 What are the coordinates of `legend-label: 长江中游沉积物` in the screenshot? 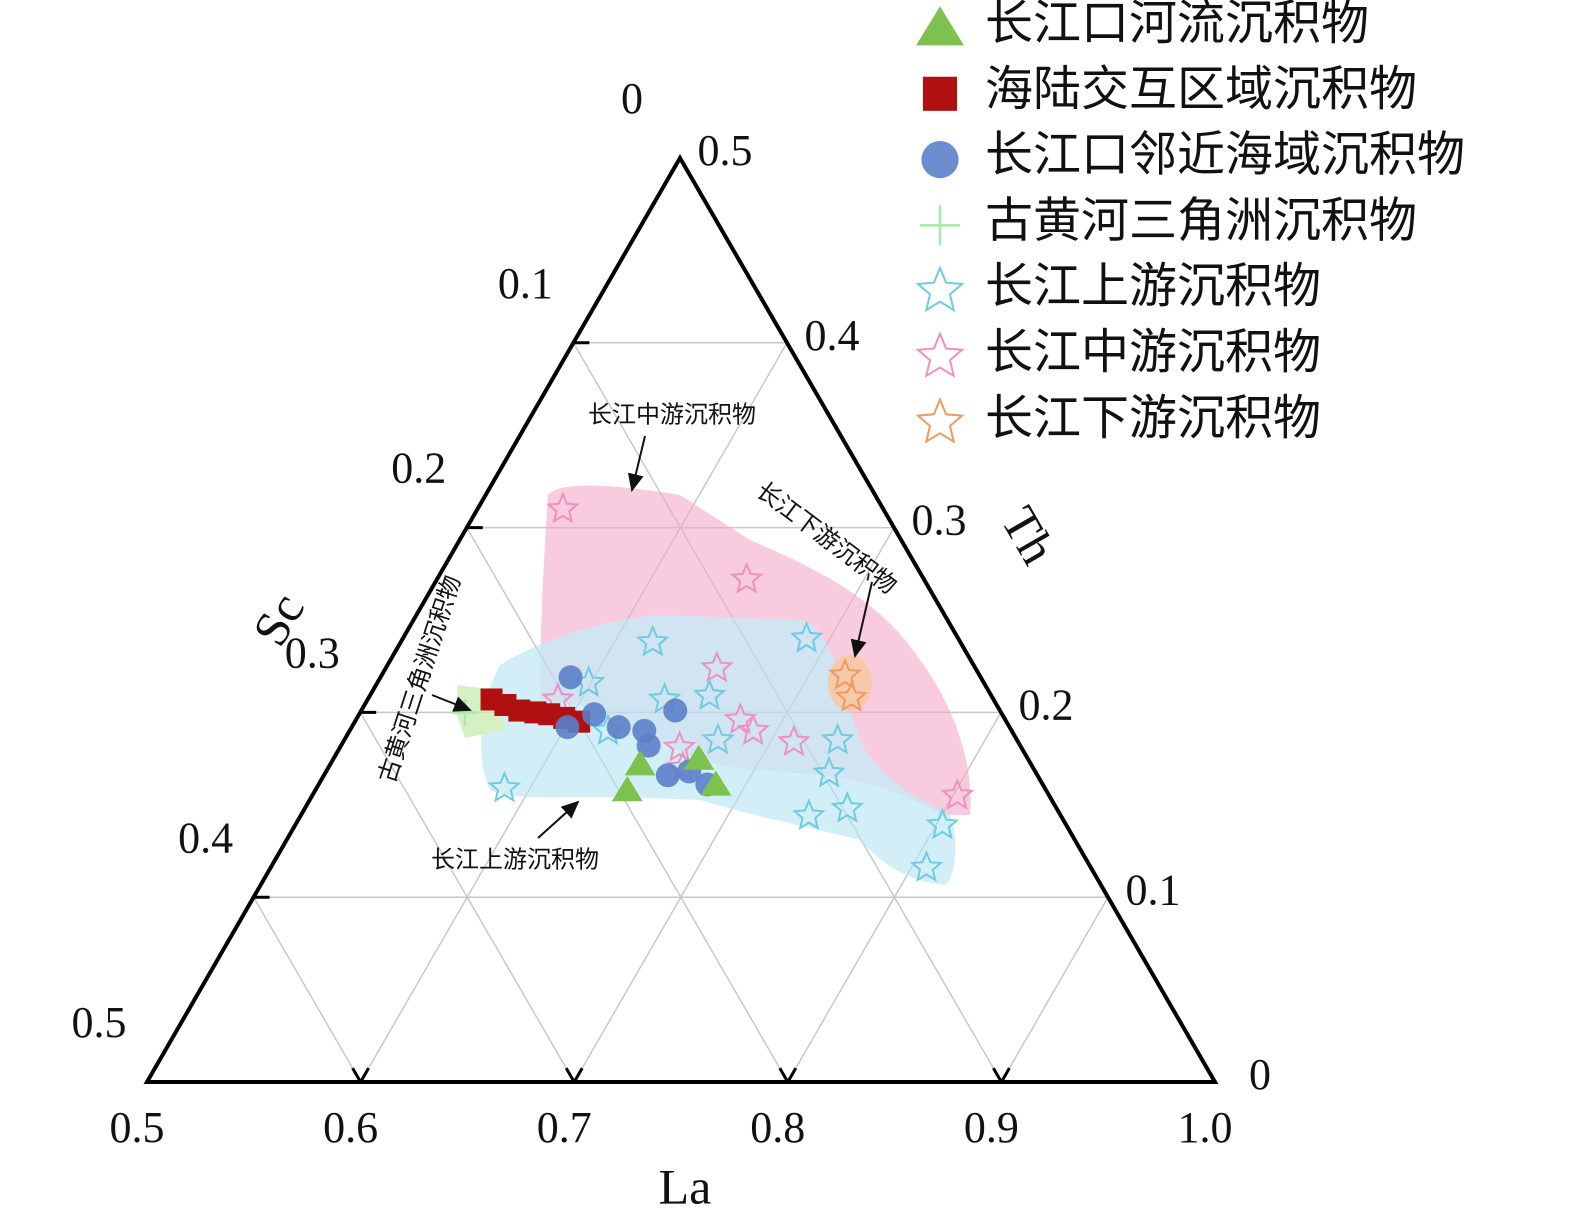 It's located at (1153, 352).